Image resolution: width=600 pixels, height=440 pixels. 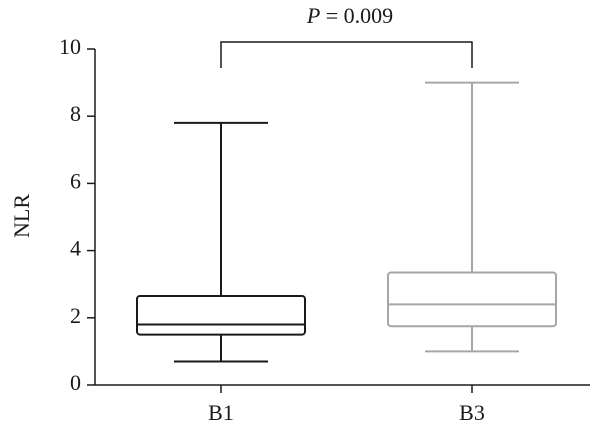 What do you see at coordinates (349, 15) in the screenshot?
I see `p-value-annotation: P = 0.009` at bounding box center [349, 15].